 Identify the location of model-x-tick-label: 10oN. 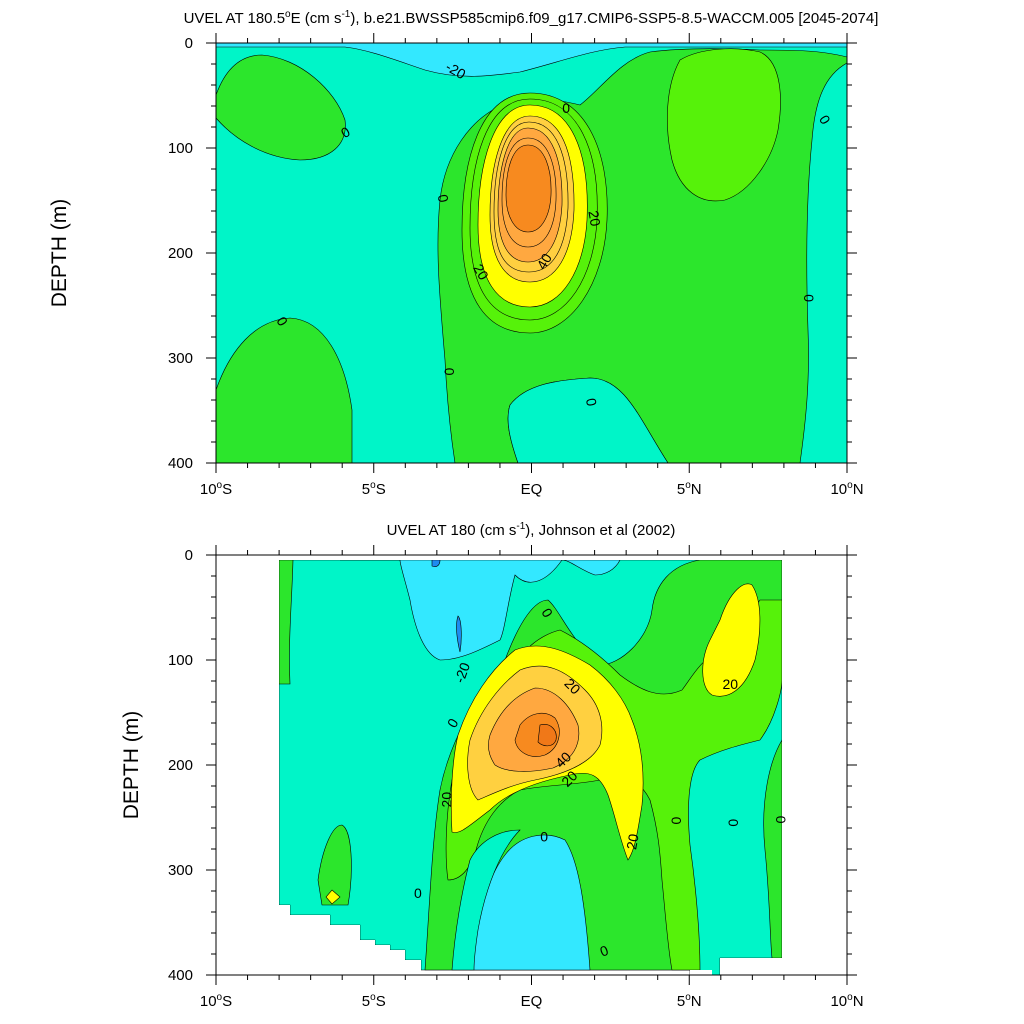
(846, 489).